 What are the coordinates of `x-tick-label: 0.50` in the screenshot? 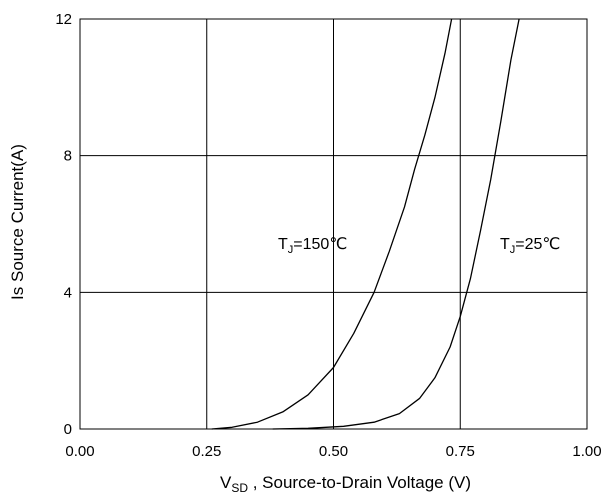 It's located at (333, 451).